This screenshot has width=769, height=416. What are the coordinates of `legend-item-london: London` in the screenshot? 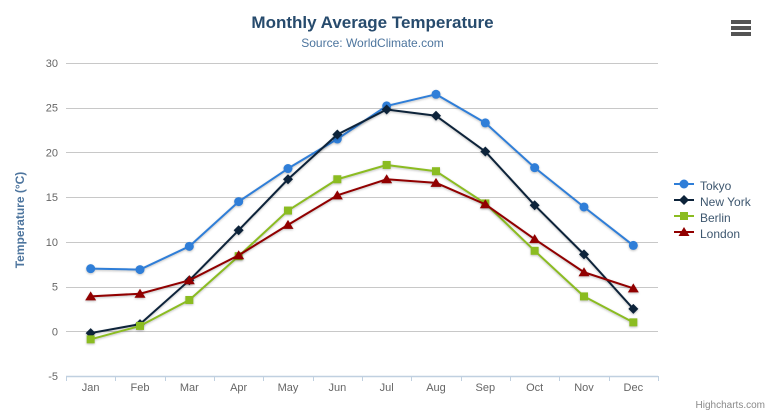 It's located at (721, 234).